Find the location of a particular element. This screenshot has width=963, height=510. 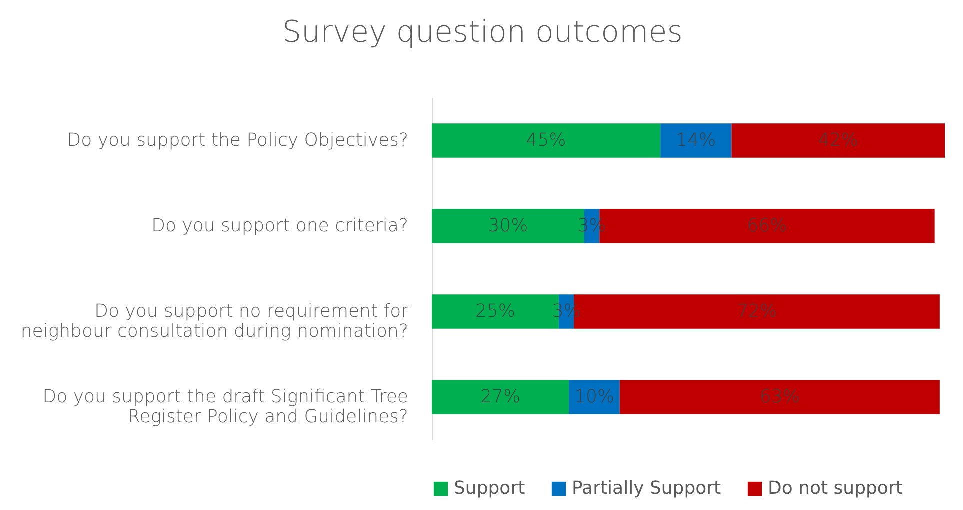

data-label: 10% is located at coordinates (594, 397).